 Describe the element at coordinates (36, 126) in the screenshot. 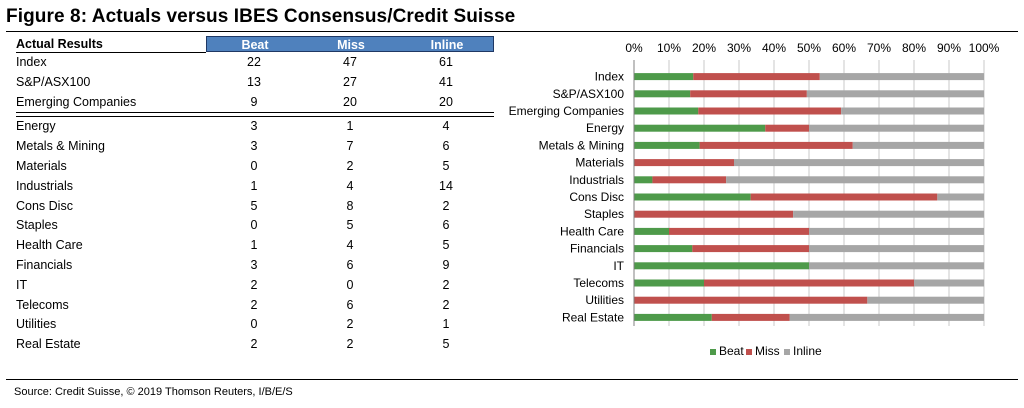

I see `row-label: Energy` at that location.